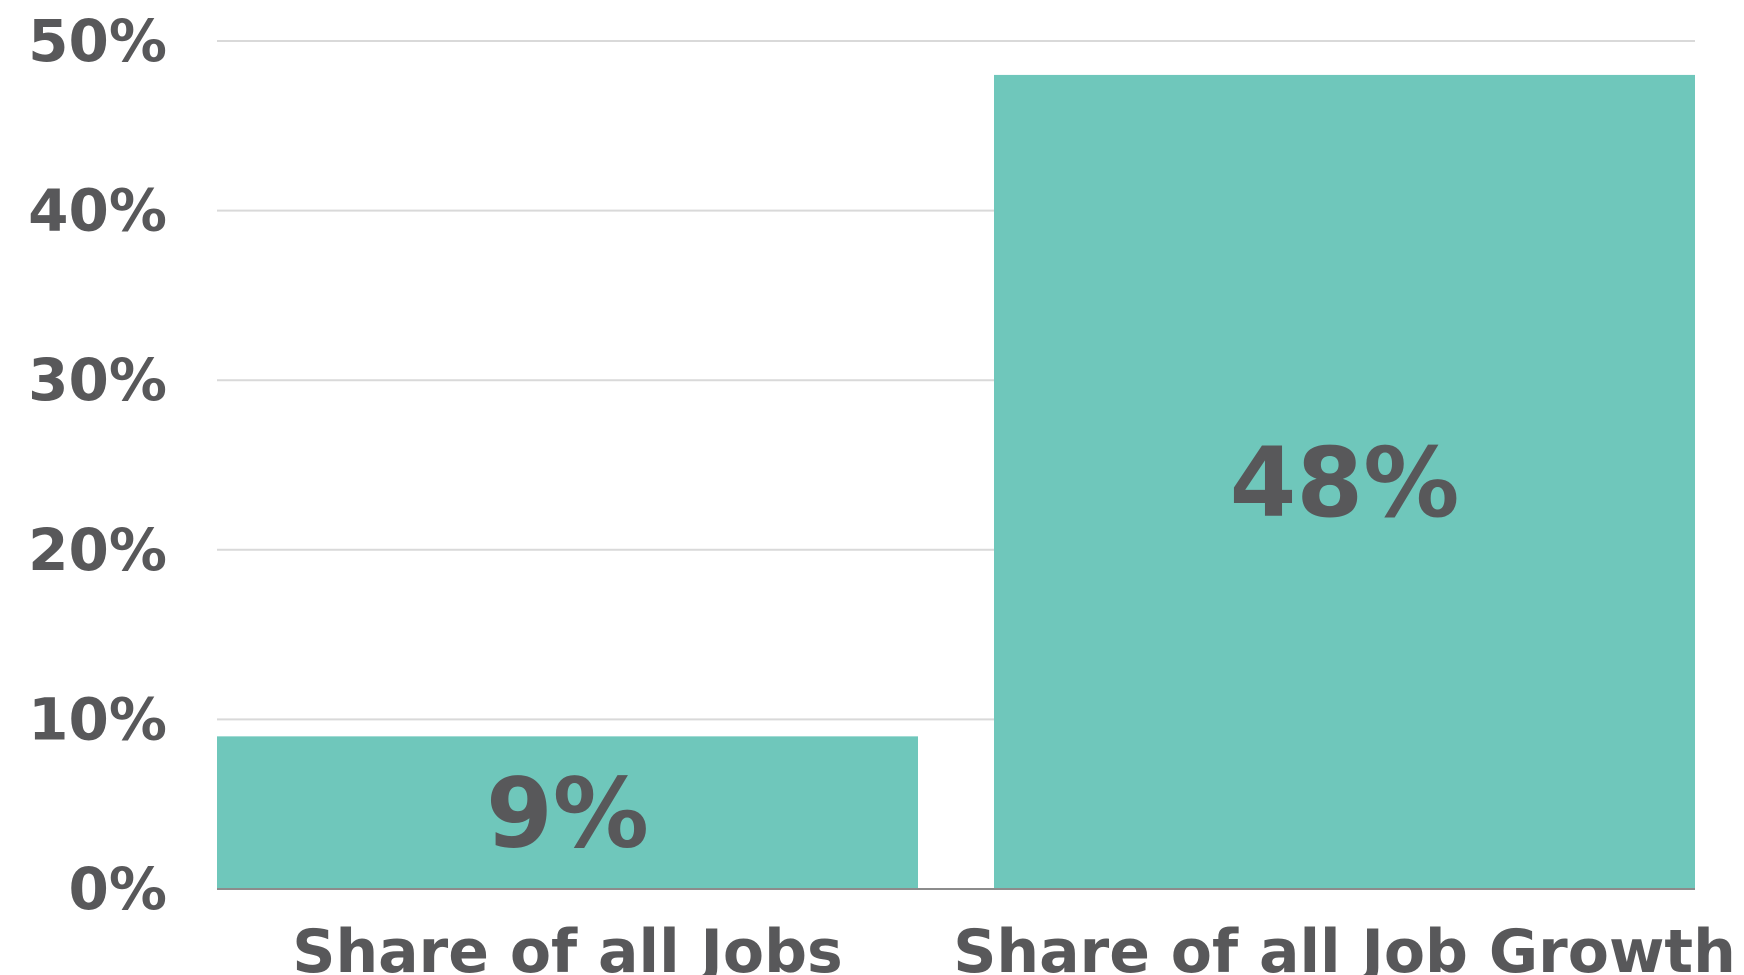 Image resolution: width=1744 pixels, height=975 pixels. Describe the element at coordinates (97, 211) in the screenshot. I see `y-tick-label: 40%` at that location.